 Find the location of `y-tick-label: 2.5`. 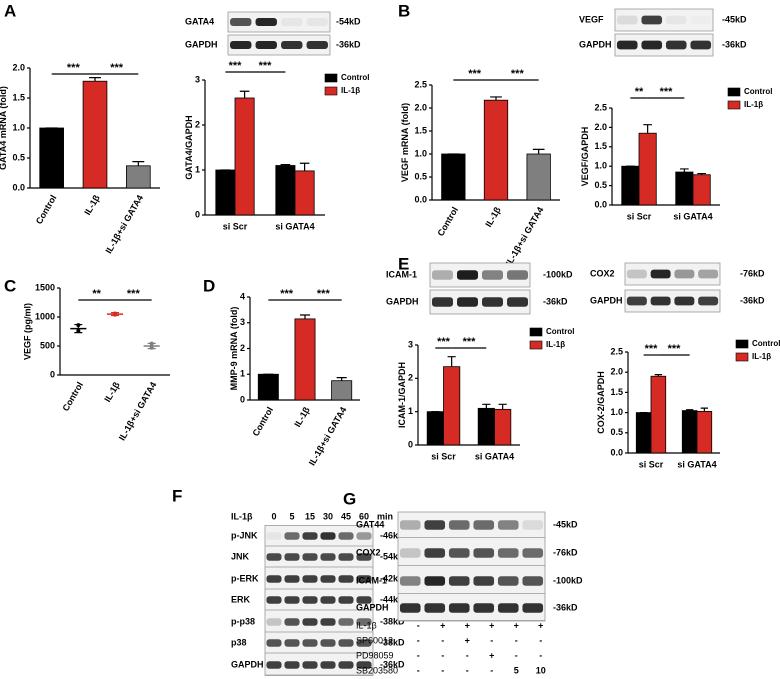

y-tick-label: 2.5 is located at coordinates (420, 84).